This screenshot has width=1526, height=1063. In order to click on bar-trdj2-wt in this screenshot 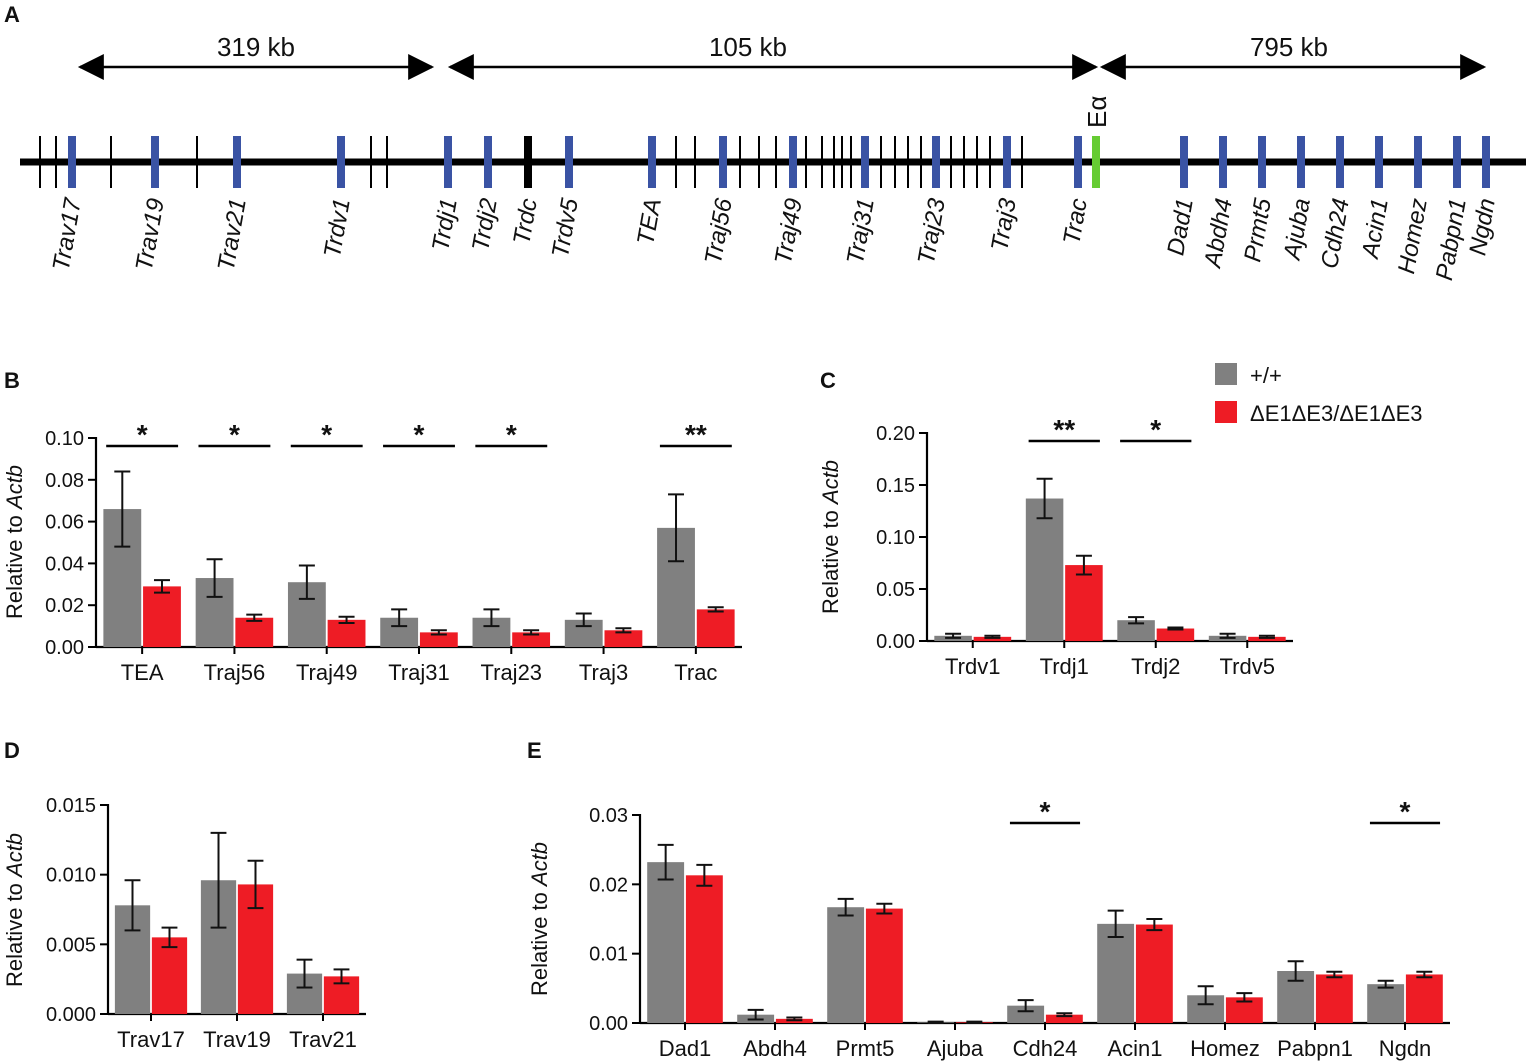, I will do `click(1136, 630)`.